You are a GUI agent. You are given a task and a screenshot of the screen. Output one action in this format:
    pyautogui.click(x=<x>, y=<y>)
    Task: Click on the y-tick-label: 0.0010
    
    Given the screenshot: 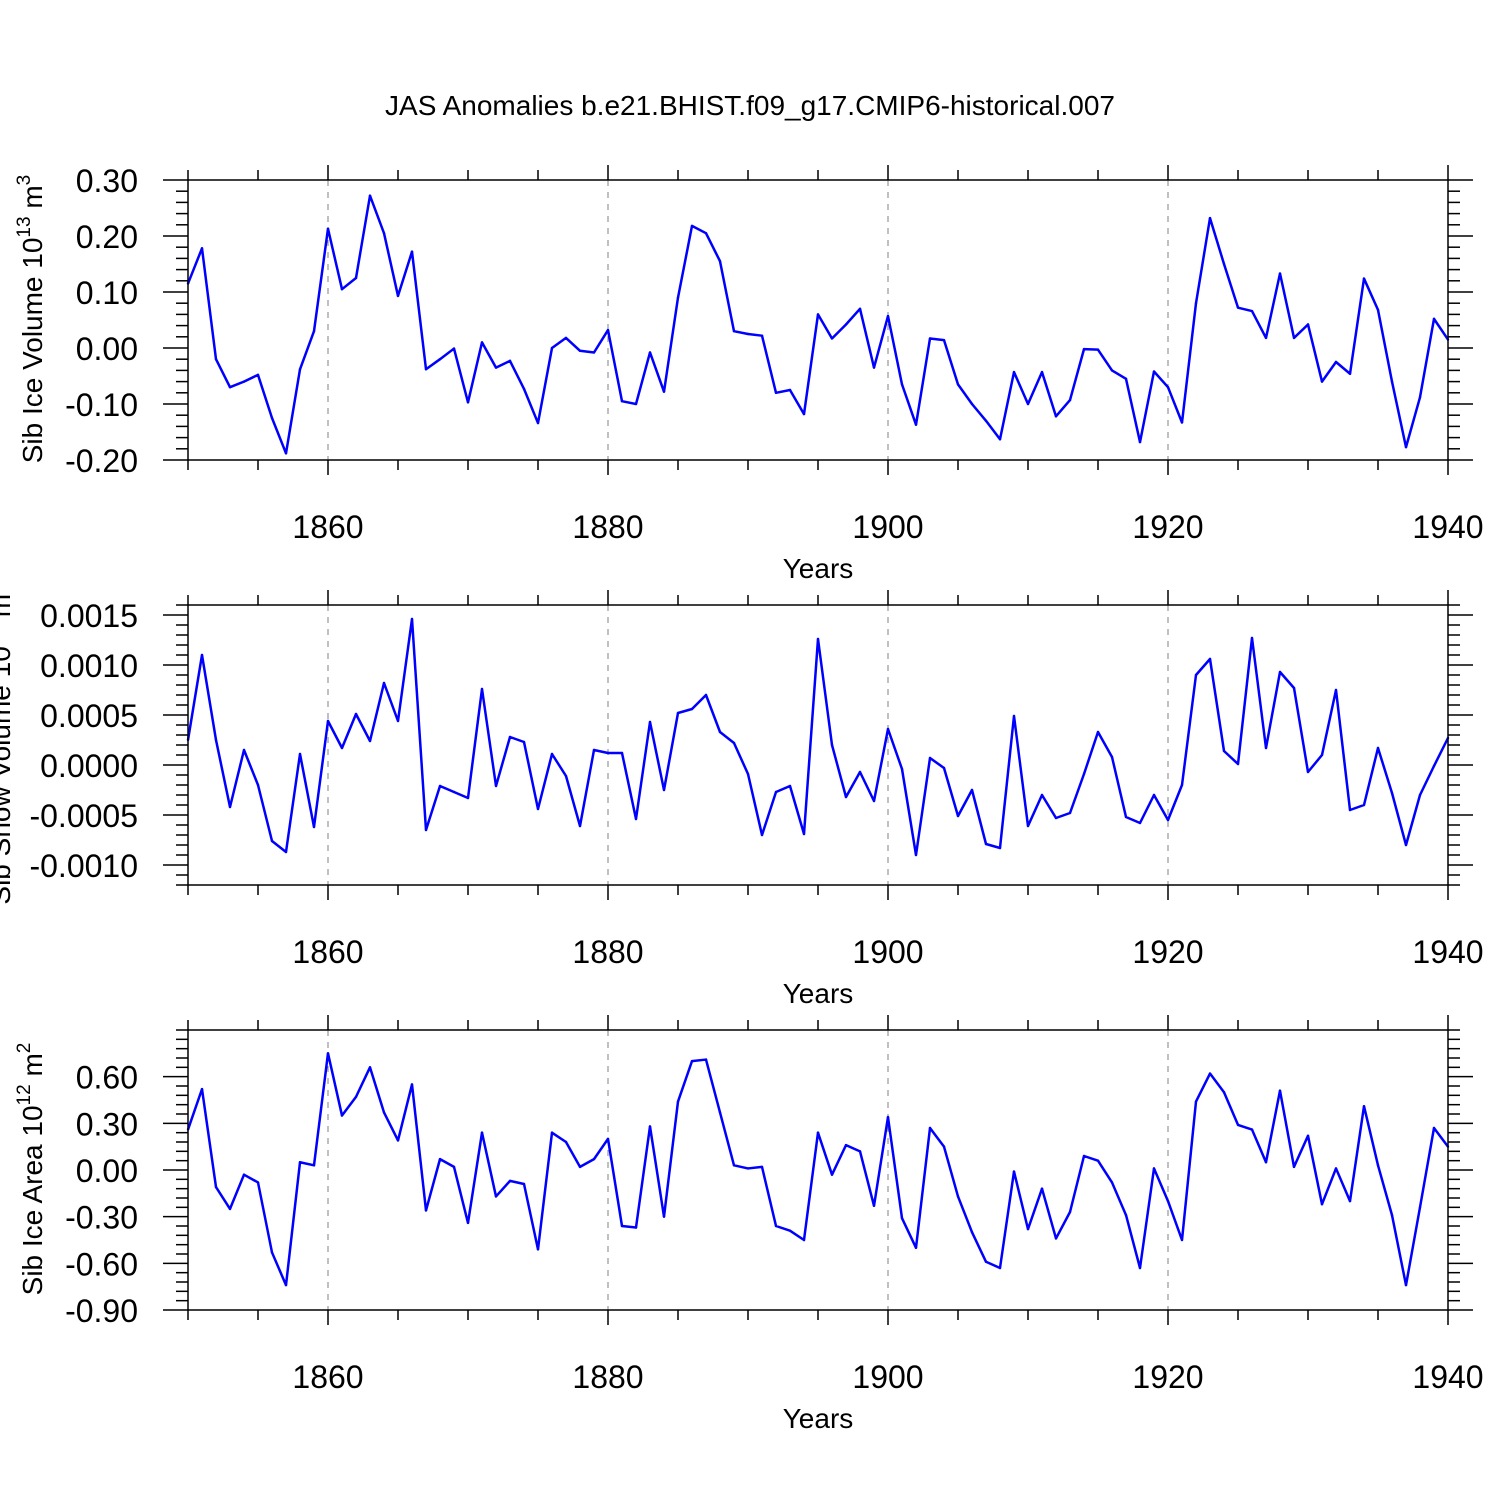 What is the action you would take?
    pyautogui.click(x=89, y=666)
    